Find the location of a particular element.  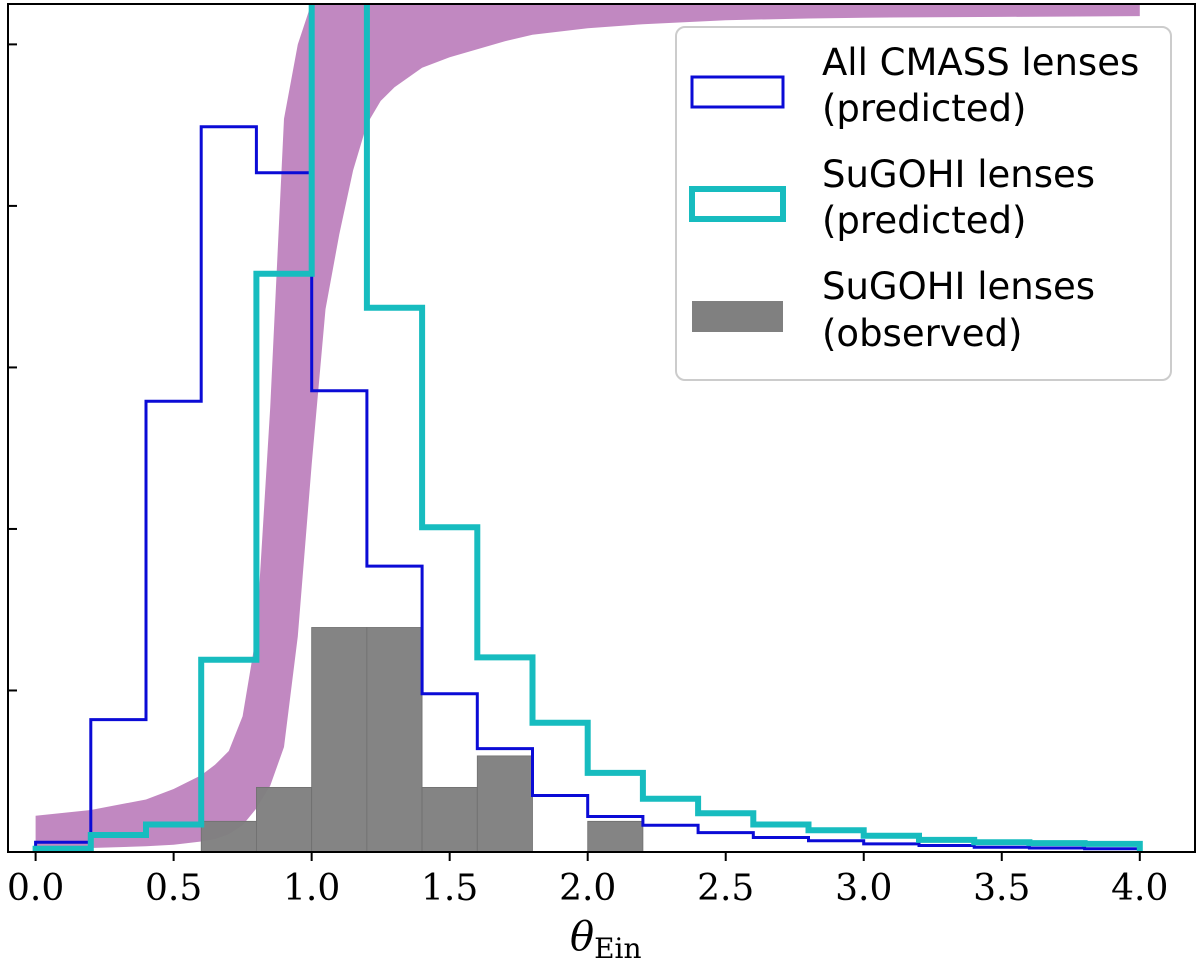

legend-swatch-sugohi-observed is located at coordinates (737, 316).